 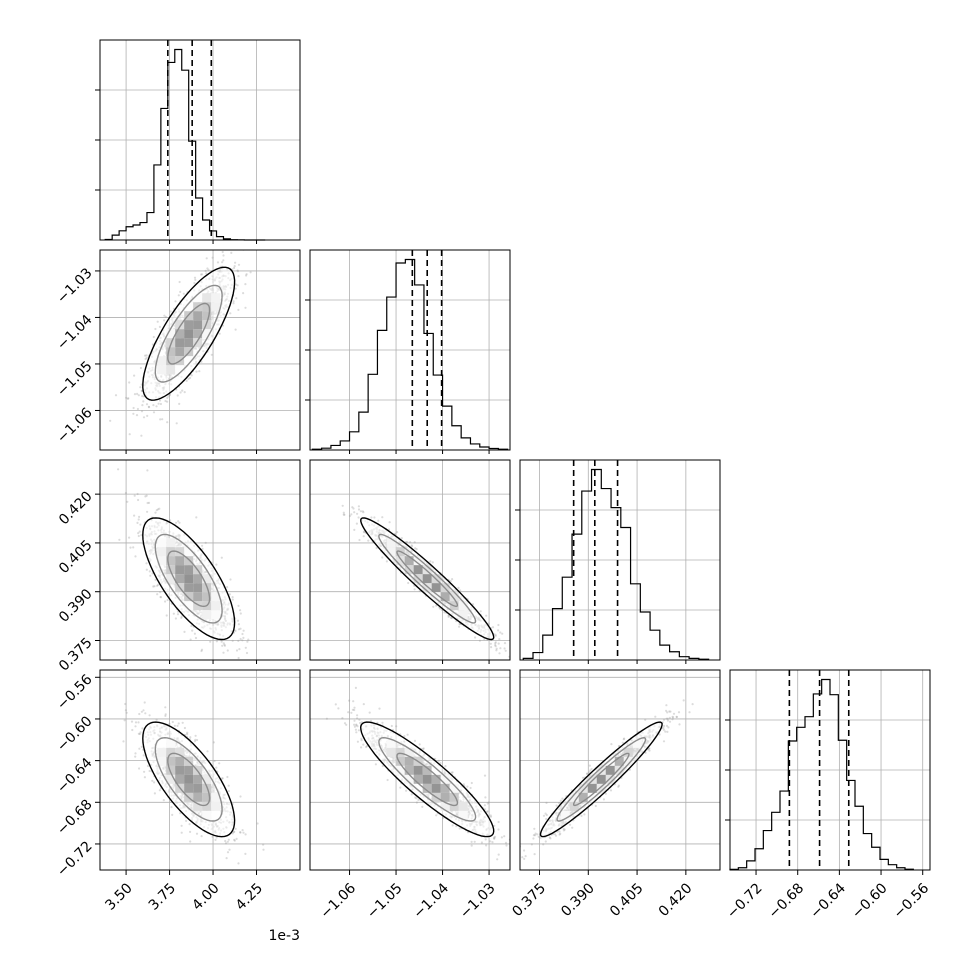 What do you see at coordinates (185, 144) in the screenshot?
I see `histogram-p0` at bounding box center [185, 144].